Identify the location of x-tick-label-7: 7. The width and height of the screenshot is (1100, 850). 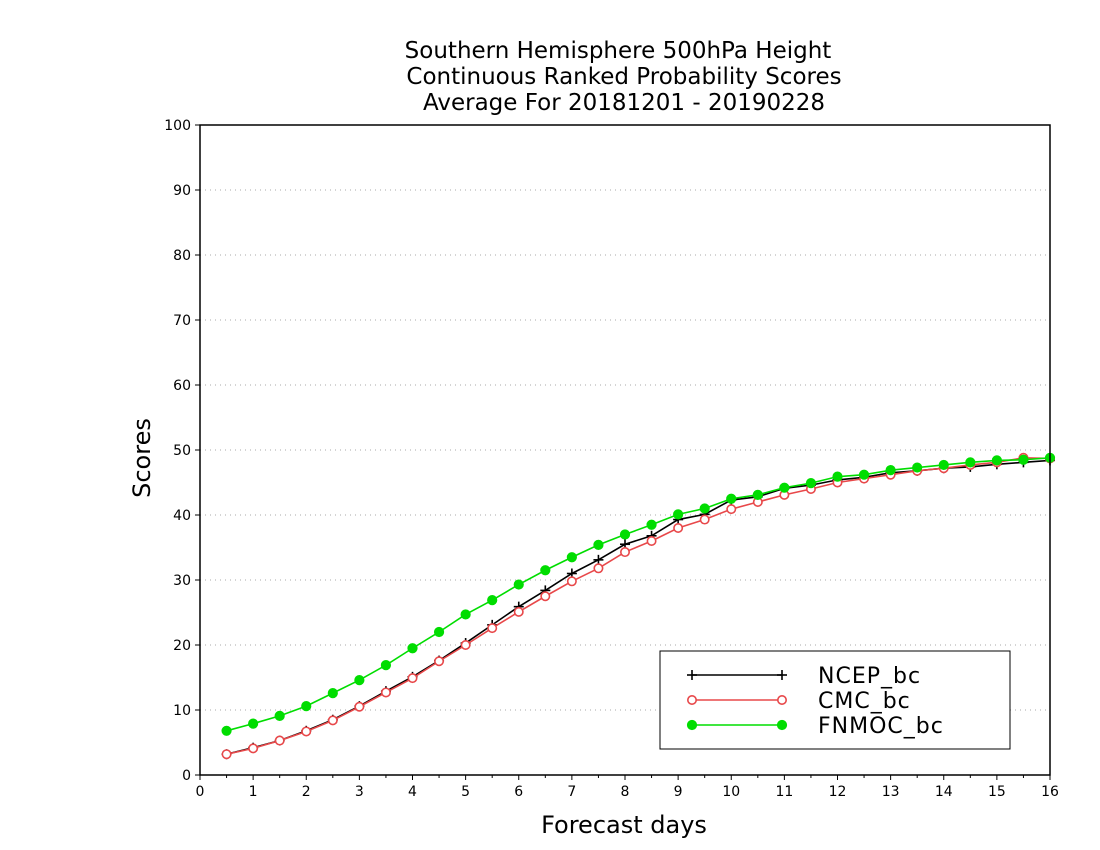
(571, 792).